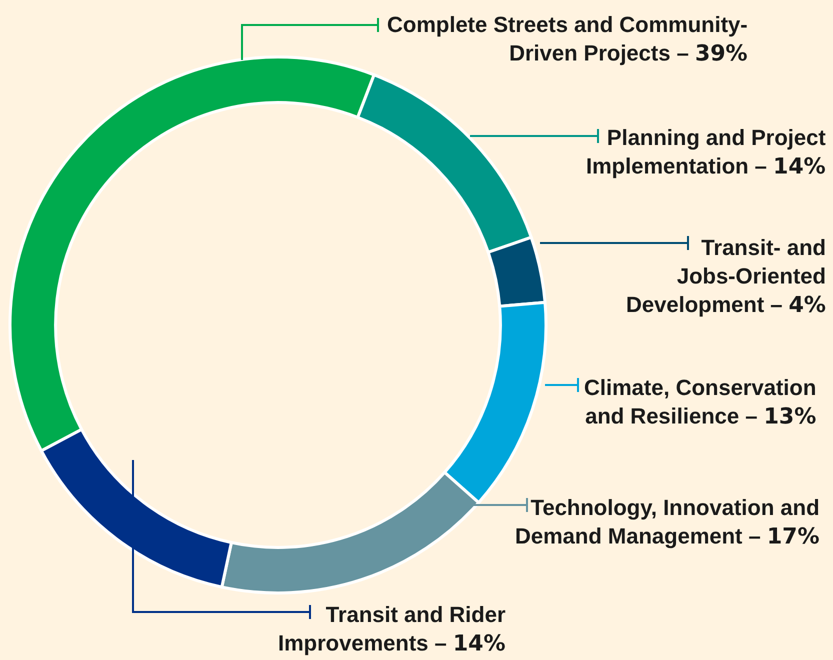 This screenshot has width=833, height=660. I want to click on legend-label: Climate, Conservation and Resilience – 13%, so click(700, 402).